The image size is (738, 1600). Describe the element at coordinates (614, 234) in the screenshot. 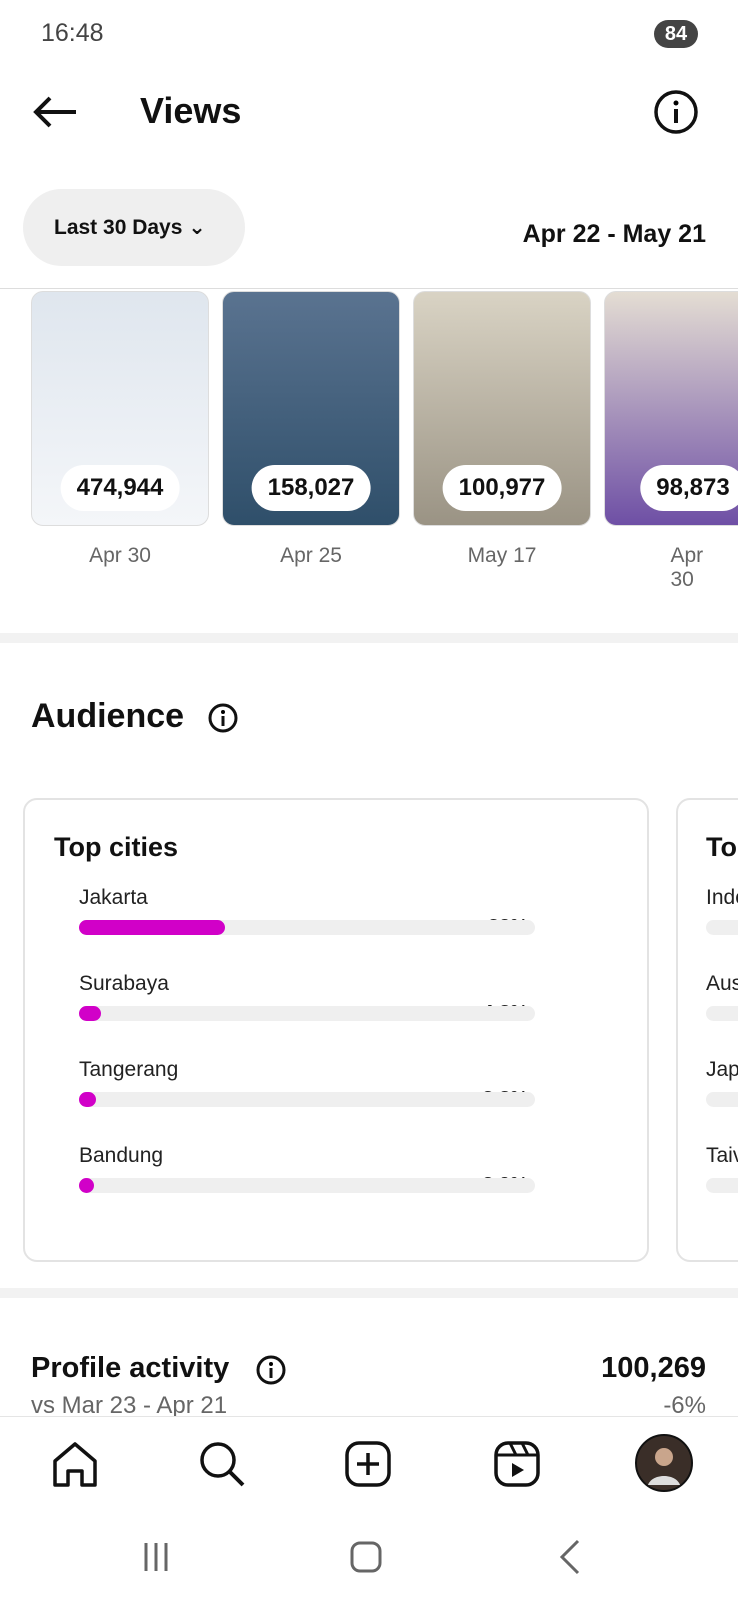

I see `date-range: Apr 22 - May 21` at that location.